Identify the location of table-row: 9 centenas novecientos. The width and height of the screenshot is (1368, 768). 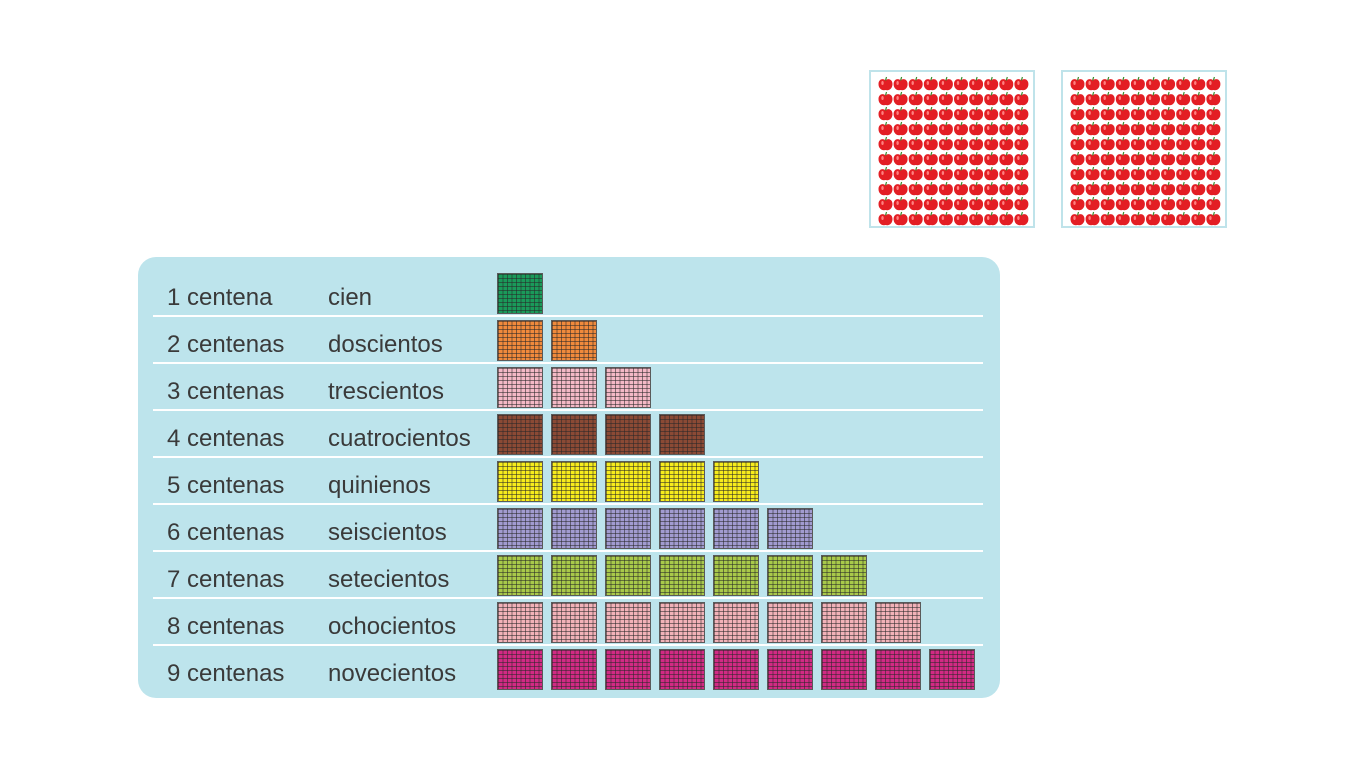
(568, 669).